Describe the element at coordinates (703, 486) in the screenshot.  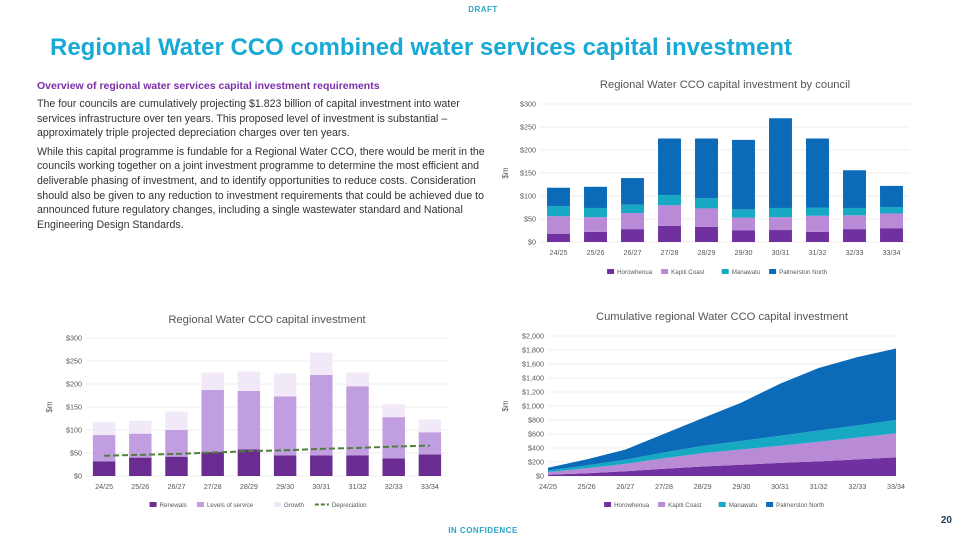
I see `x-tick-label: 28/29` at that location.